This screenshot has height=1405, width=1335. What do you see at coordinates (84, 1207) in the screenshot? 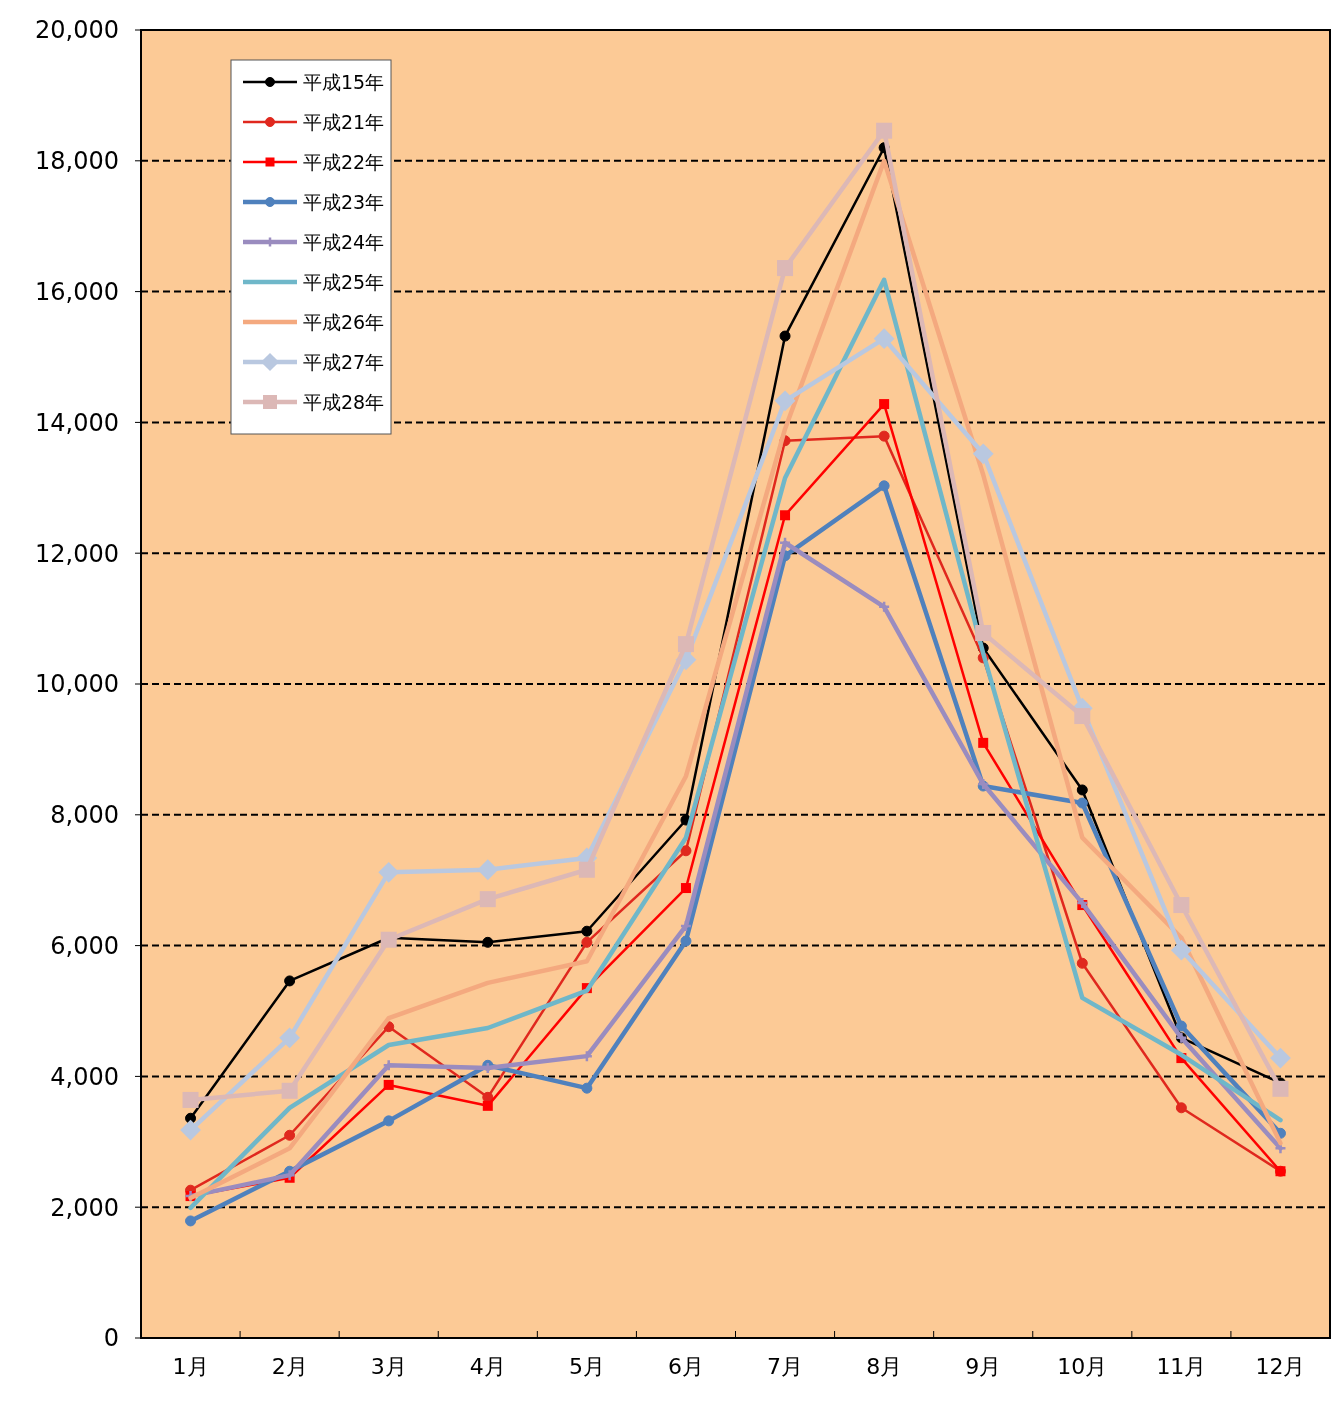
I see `y-tick-label: 2,000` at bounding box center [84, 1207].